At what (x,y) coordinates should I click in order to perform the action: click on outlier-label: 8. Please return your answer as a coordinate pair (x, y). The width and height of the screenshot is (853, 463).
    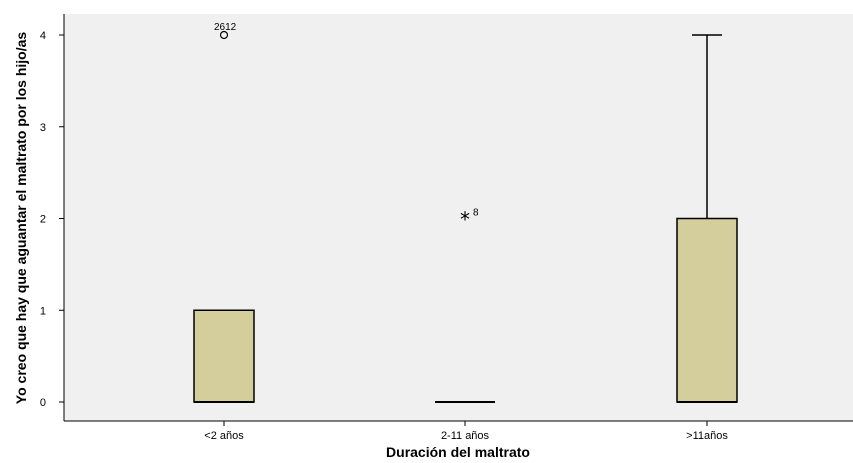
    Looking at the image, I should click on (476, 213).